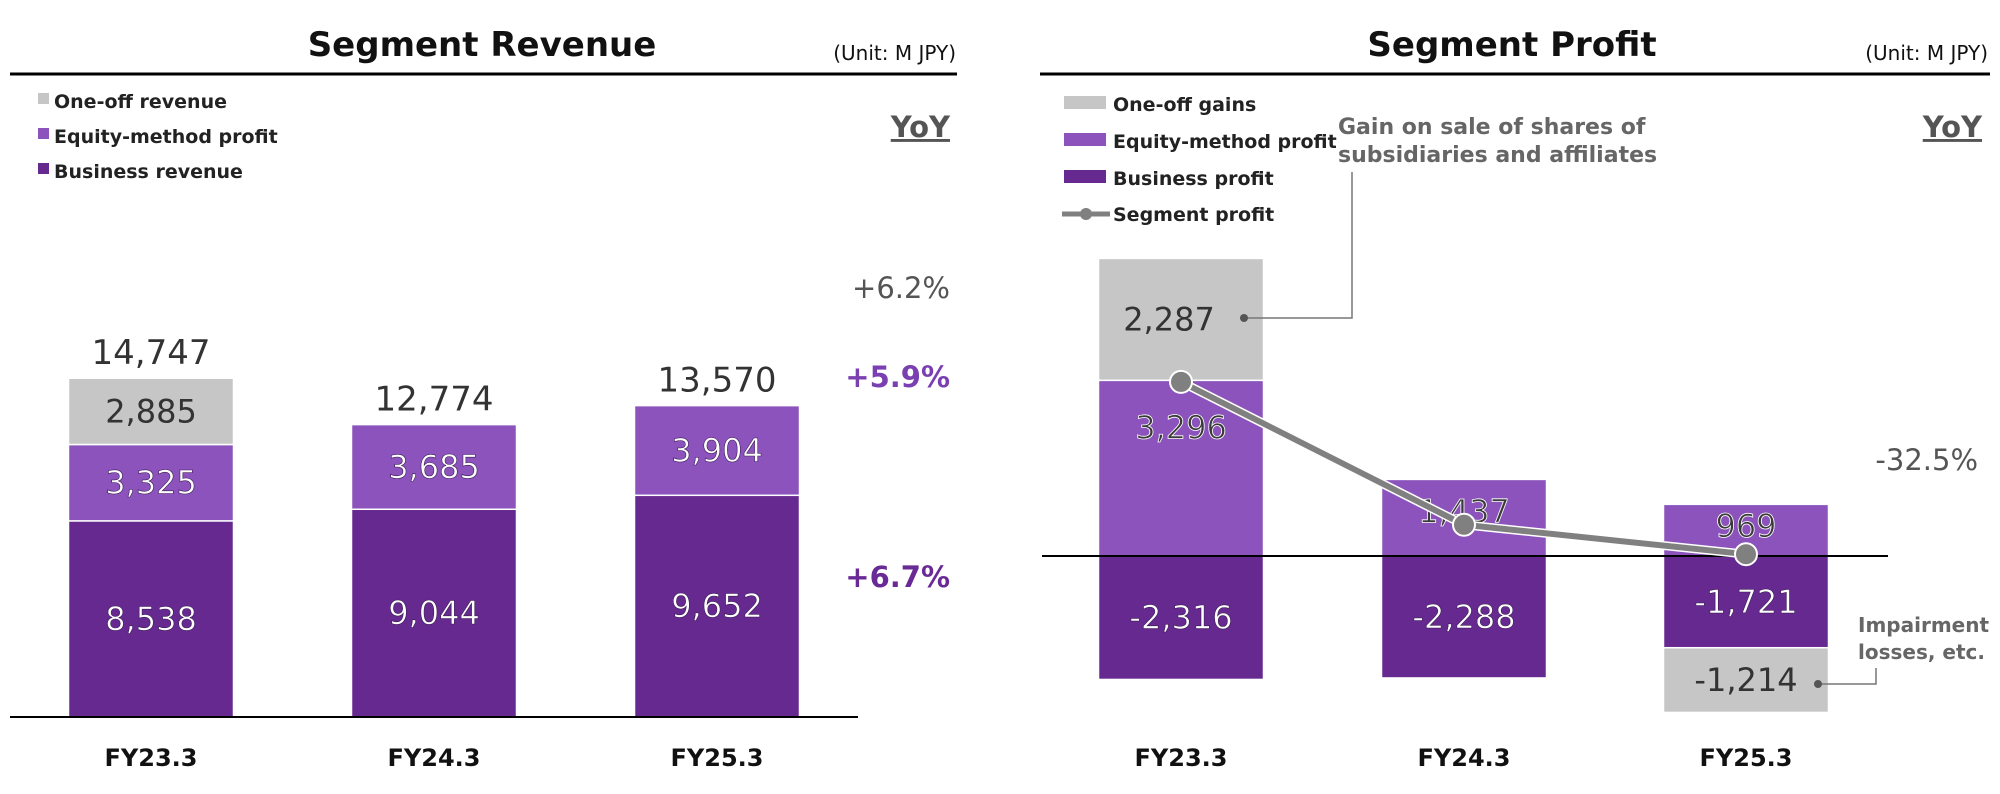 The width and height of the screenshot is (2000, 794). I want to click on profit-chart-title: Segment Profit, so click(1511, 45).